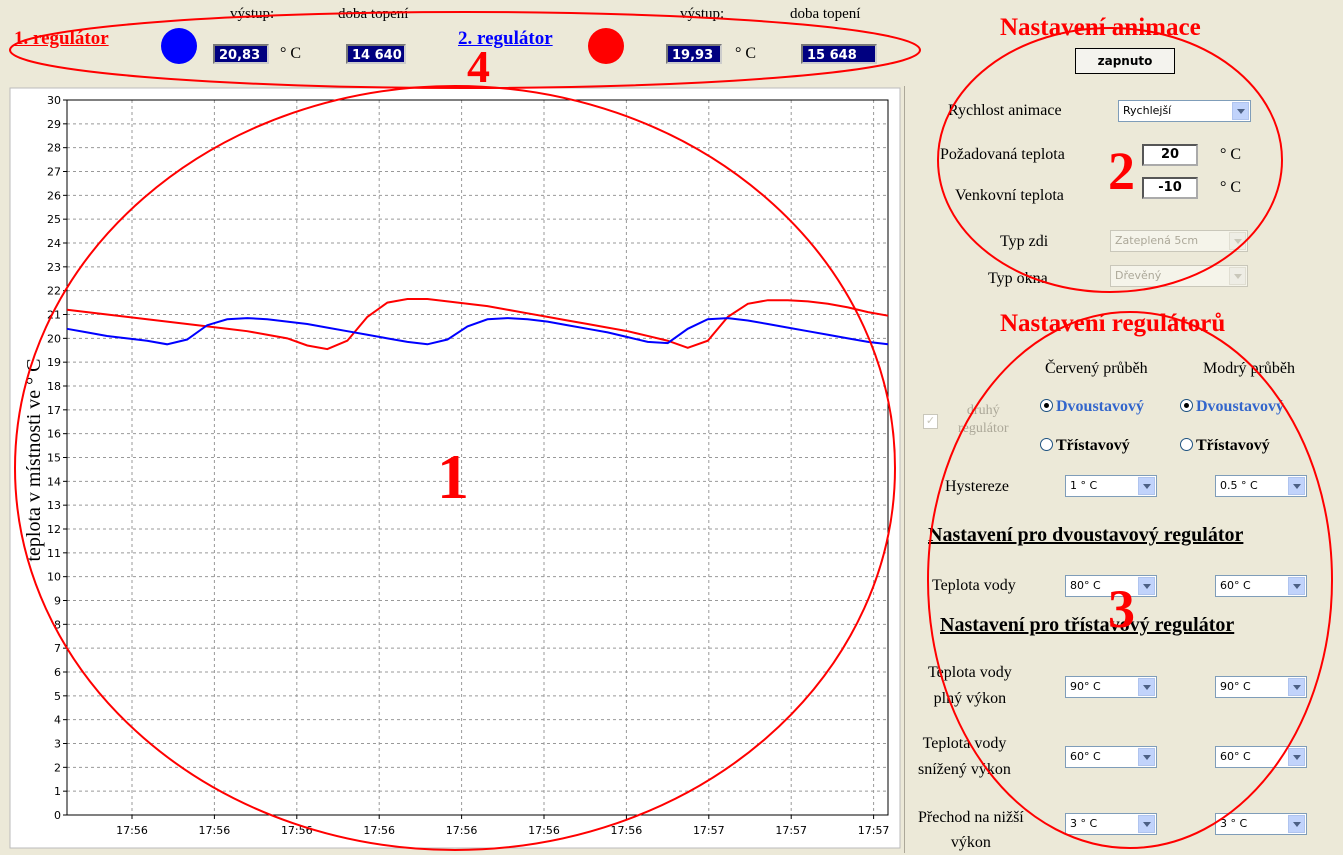 This screenshot has width=1343, height=855. Describe the element at coordinates (54, 195) in the screenshot. I see `y-tick-label: 26` at that location.